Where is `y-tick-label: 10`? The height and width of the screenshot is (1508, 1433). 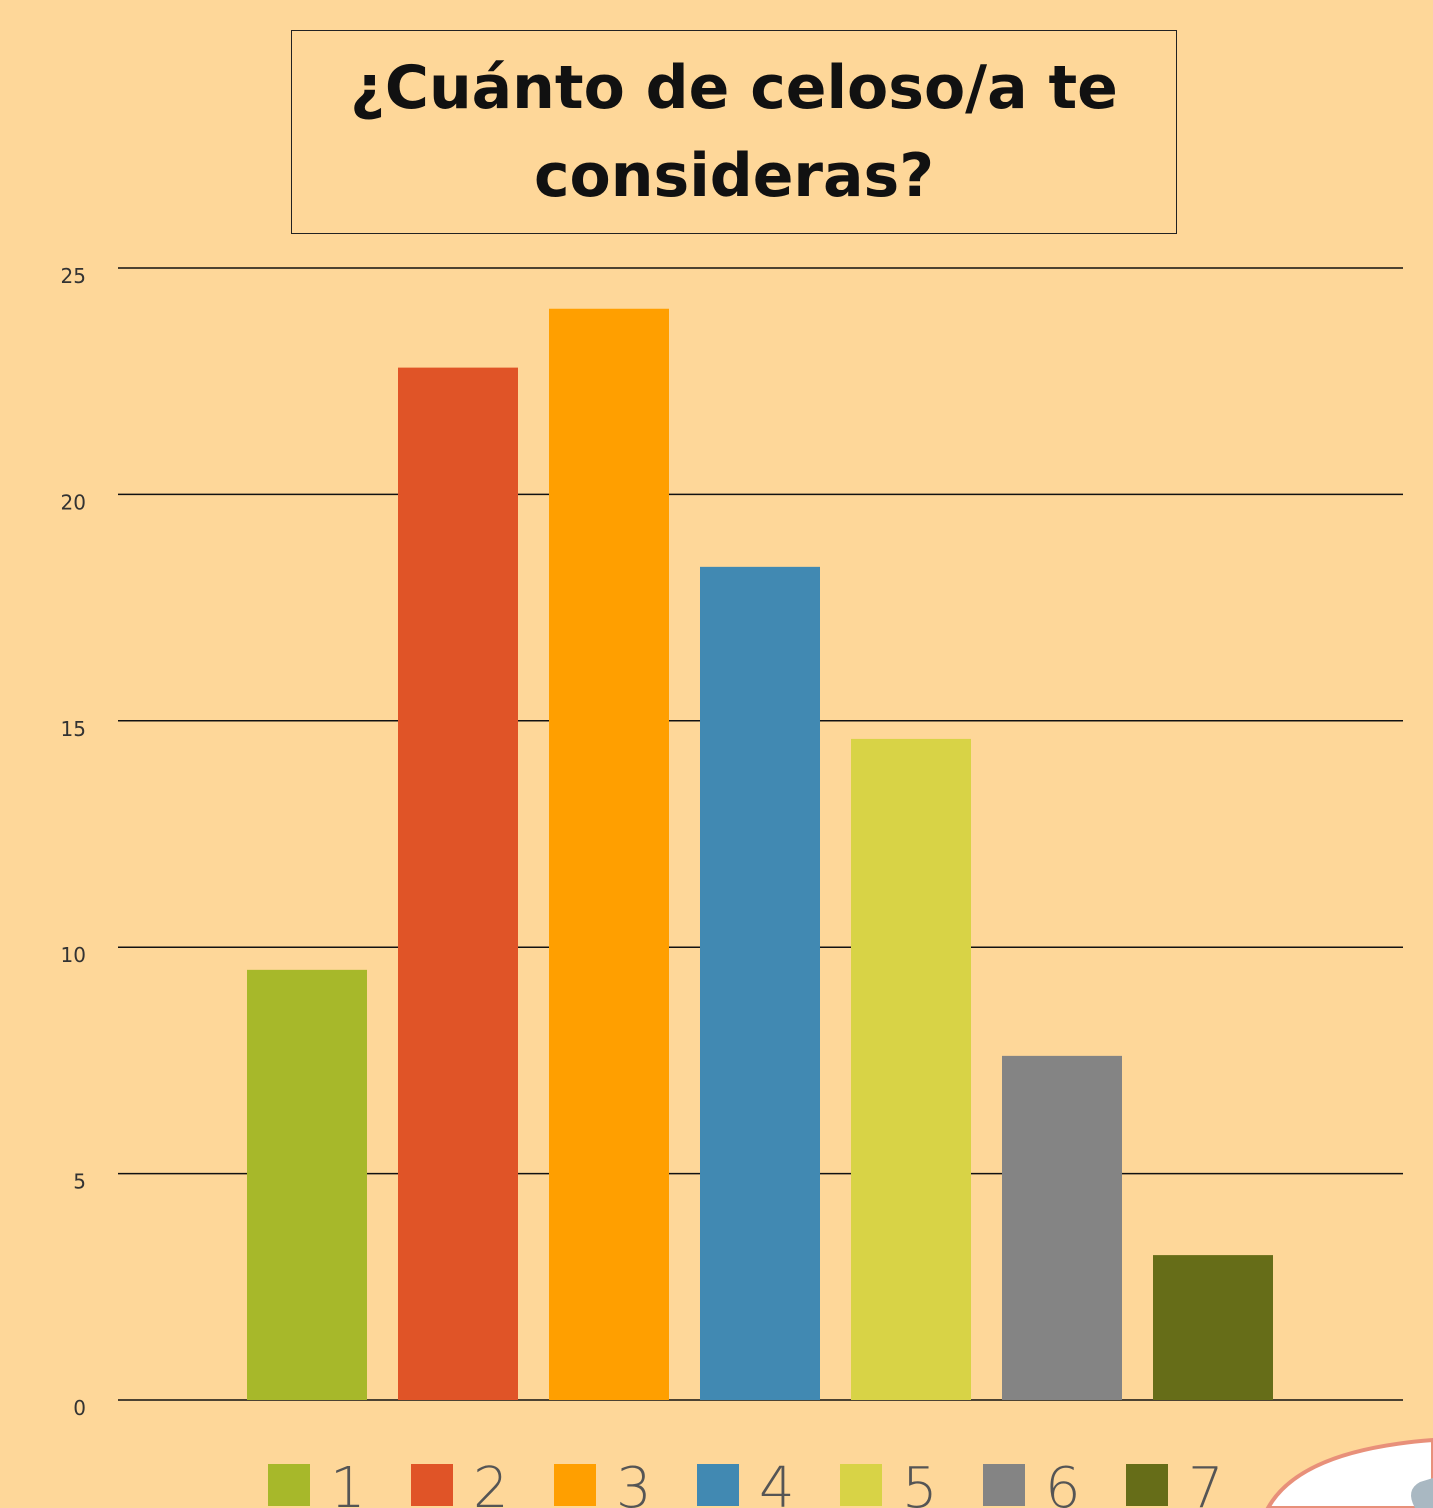 y-tick-label: 10 is located at coordinates (73, 955).